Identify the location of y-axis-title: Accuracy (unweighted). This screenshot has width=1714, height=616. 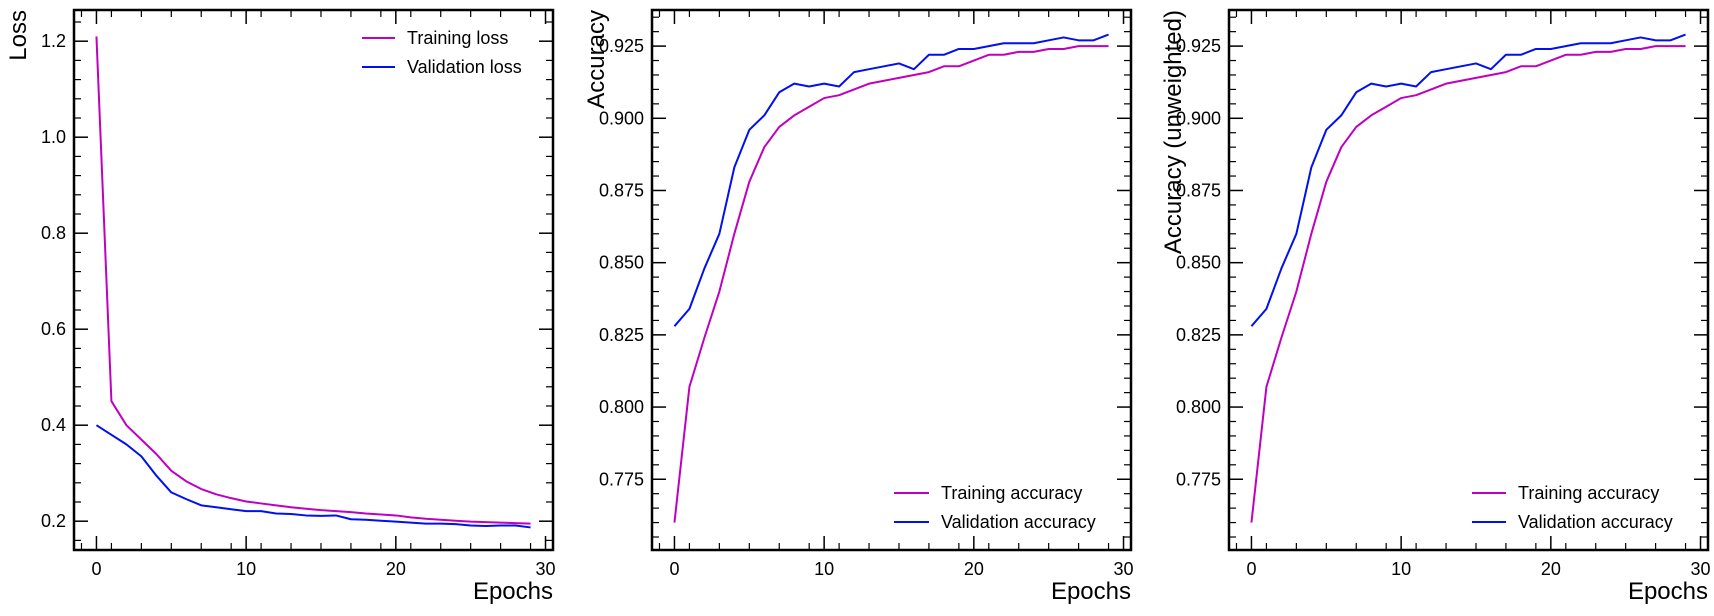
(1173, 132).